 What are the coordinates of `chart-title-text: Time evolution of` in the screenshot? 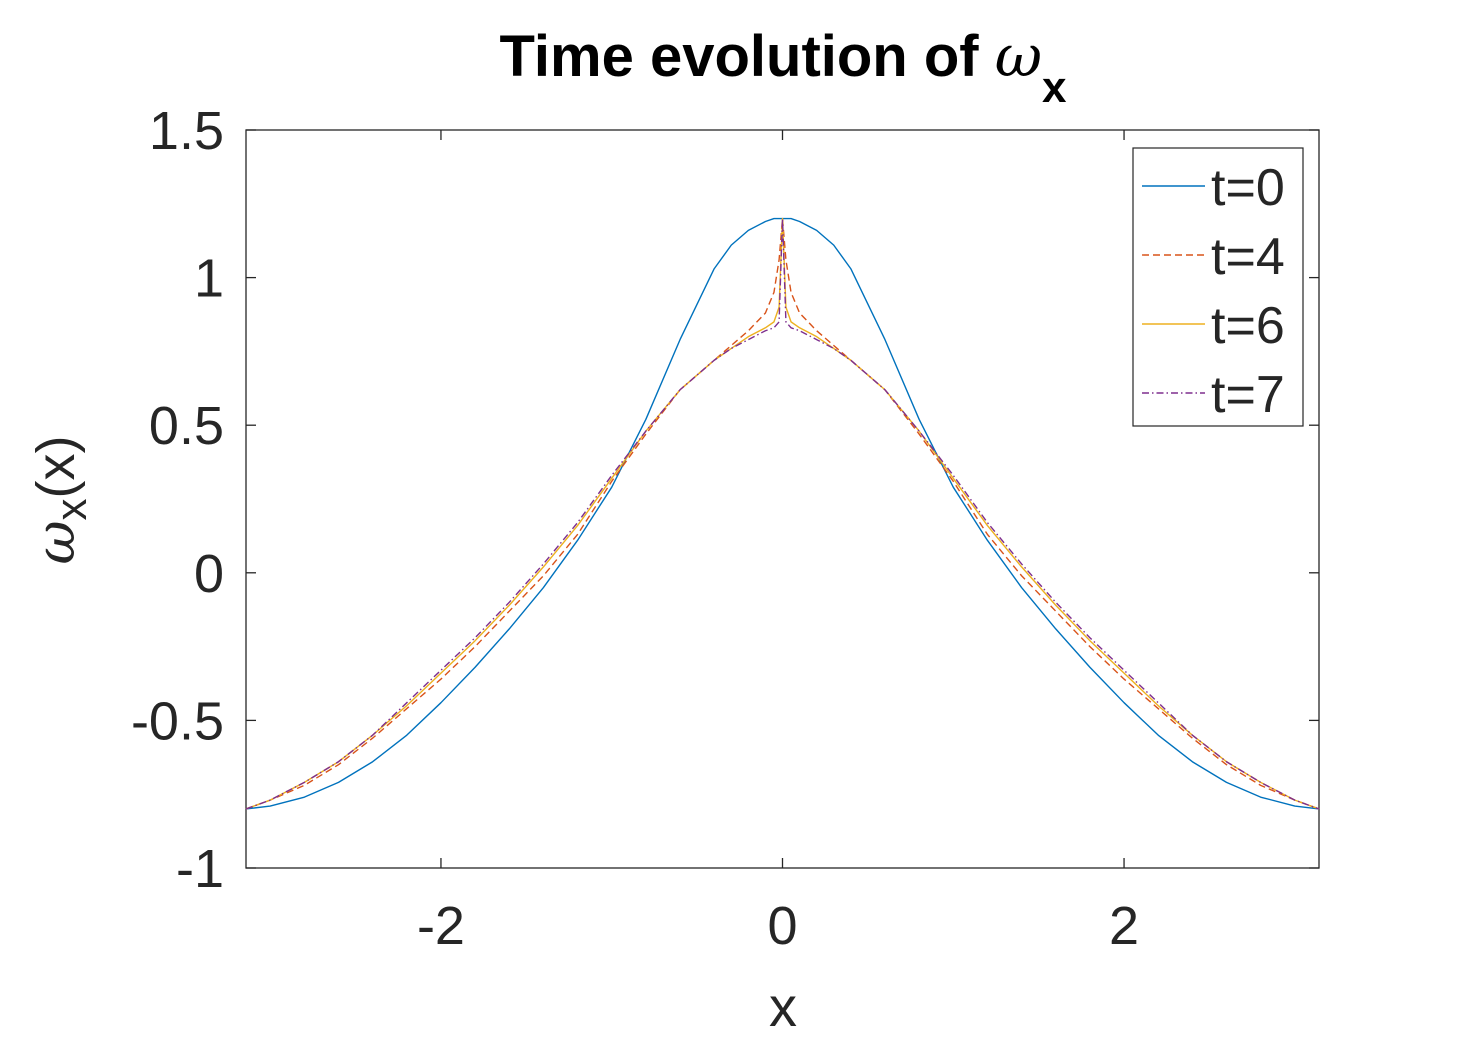 It's located at (747, 56).